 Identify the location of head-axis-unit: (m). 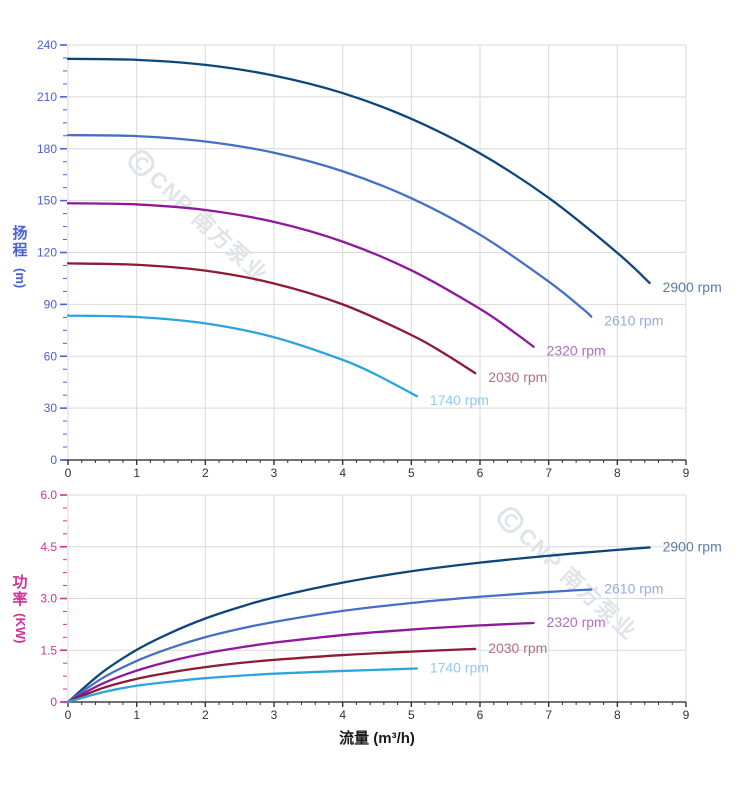
(21, 278).